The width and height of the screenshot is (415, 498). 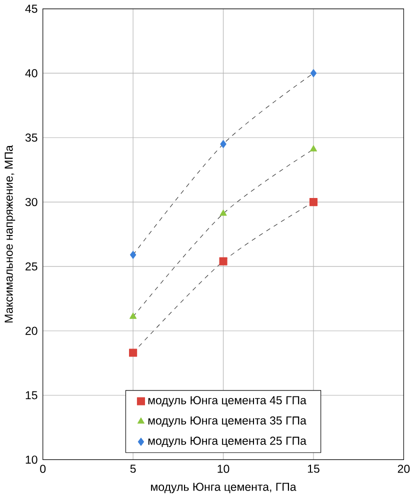 I want to click on y-tick-label: 45, so click(x=31, y=8).